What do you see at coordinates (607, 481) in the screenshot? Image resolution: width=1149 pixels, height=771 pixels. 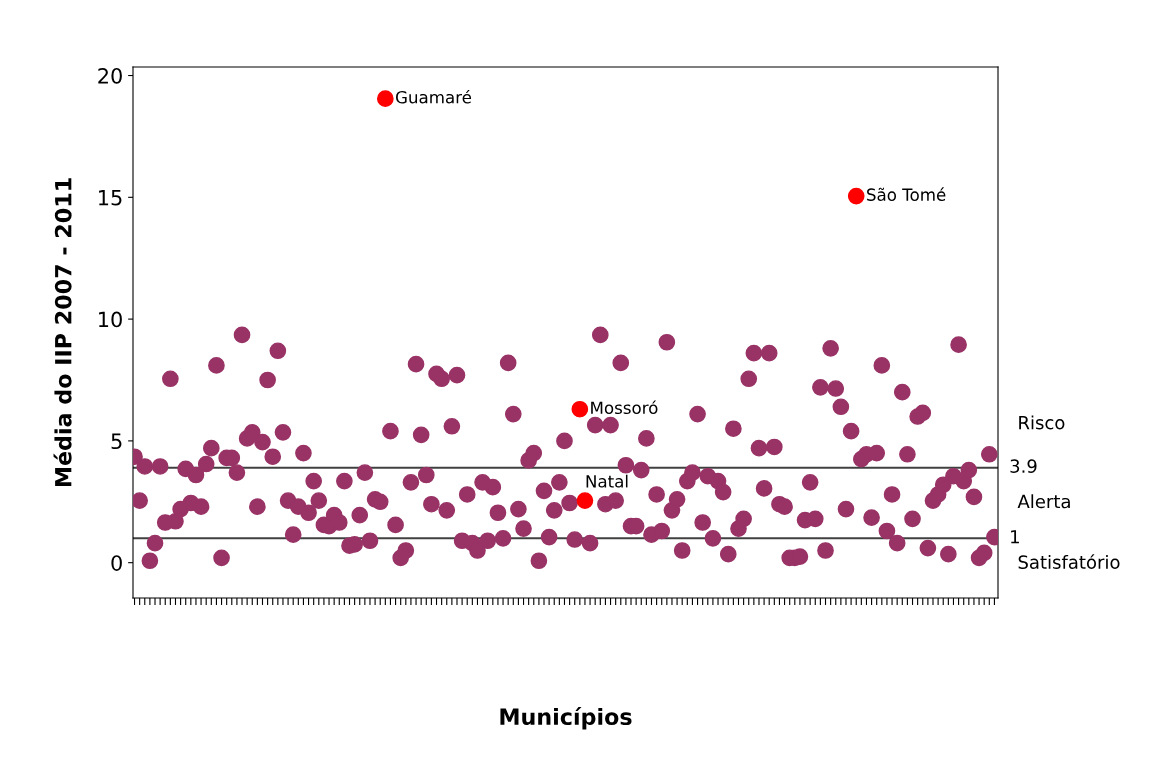 I see `data-label: Natal` at bounding box center [607, 481].